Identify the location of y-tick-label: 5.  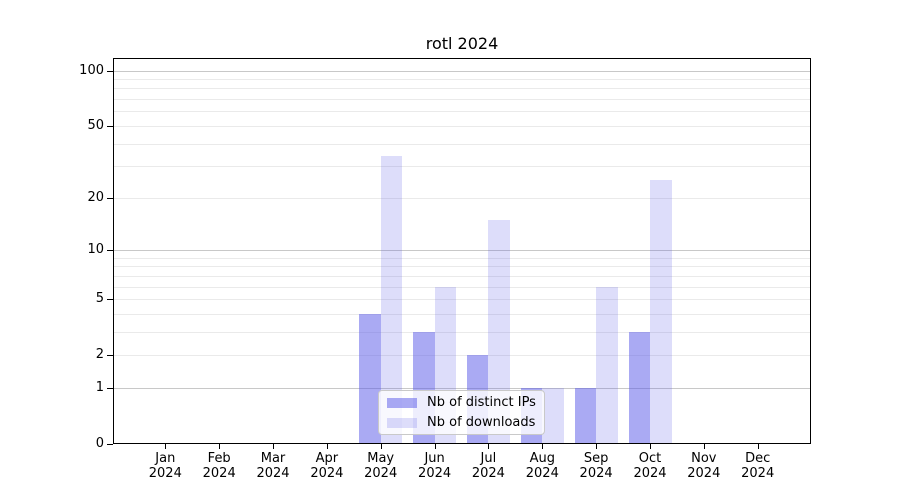
(99, 298).